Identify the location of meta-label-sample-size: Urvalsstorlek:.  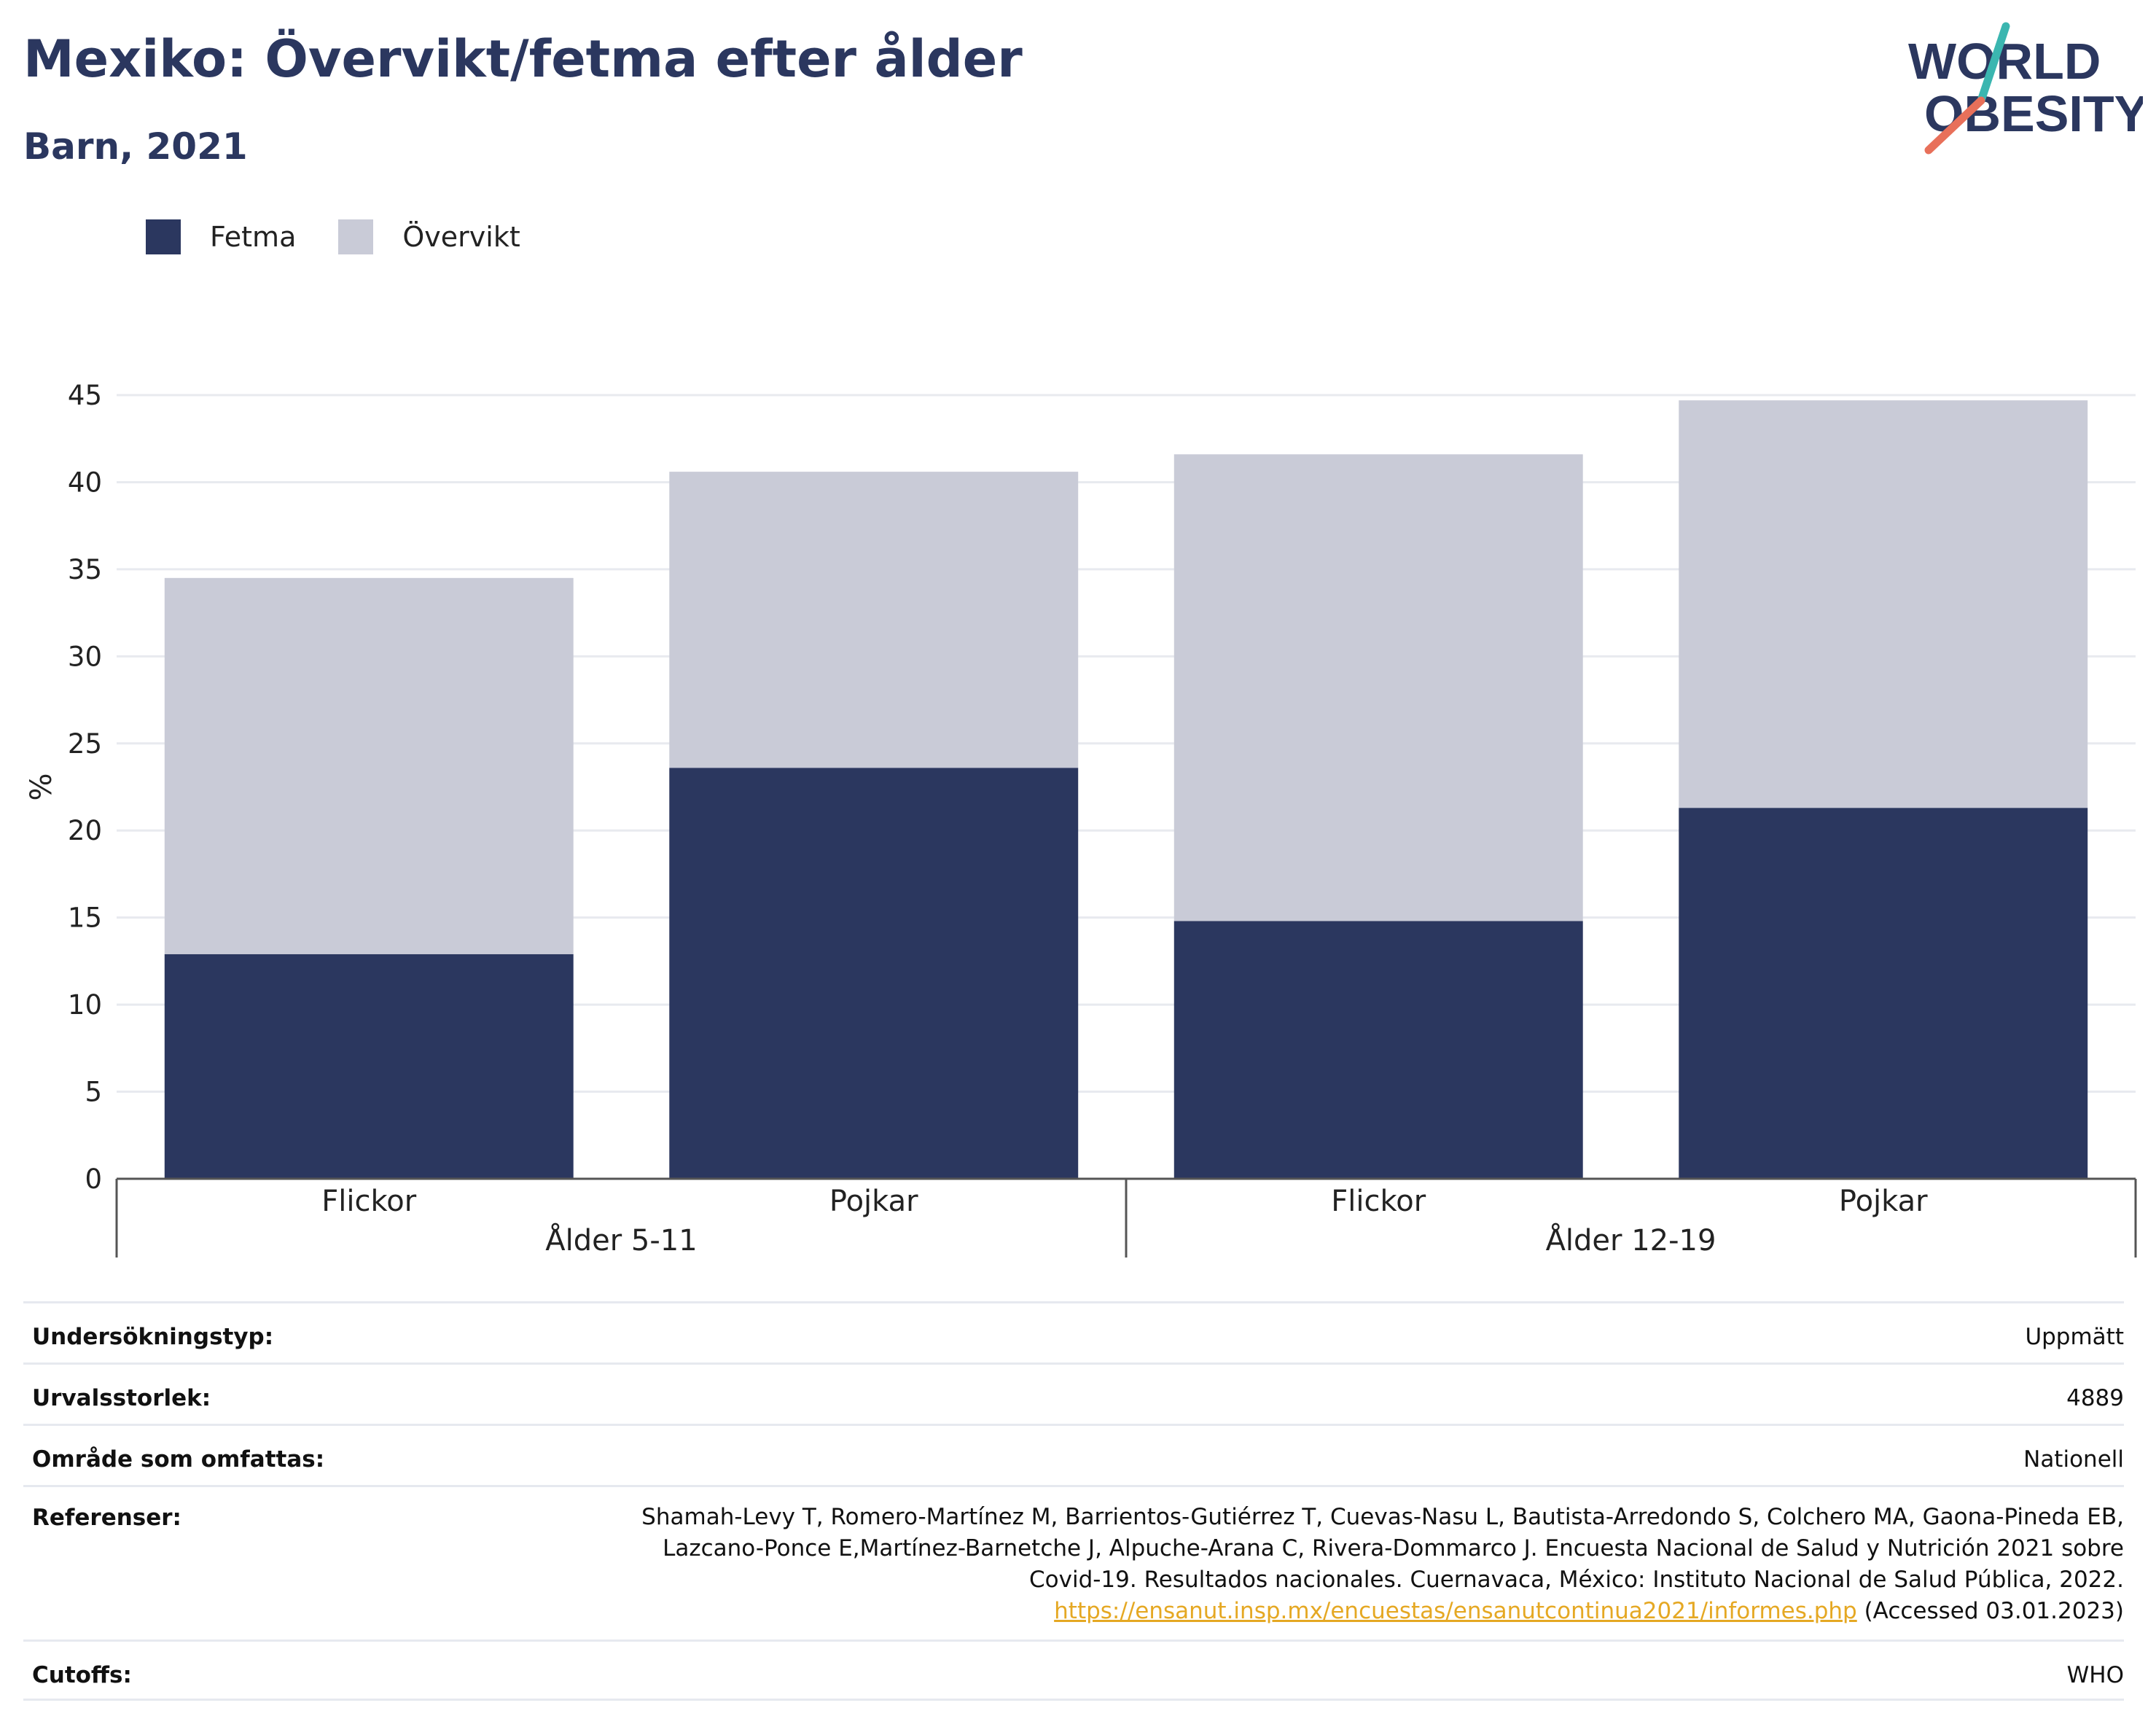
(122, 1398).